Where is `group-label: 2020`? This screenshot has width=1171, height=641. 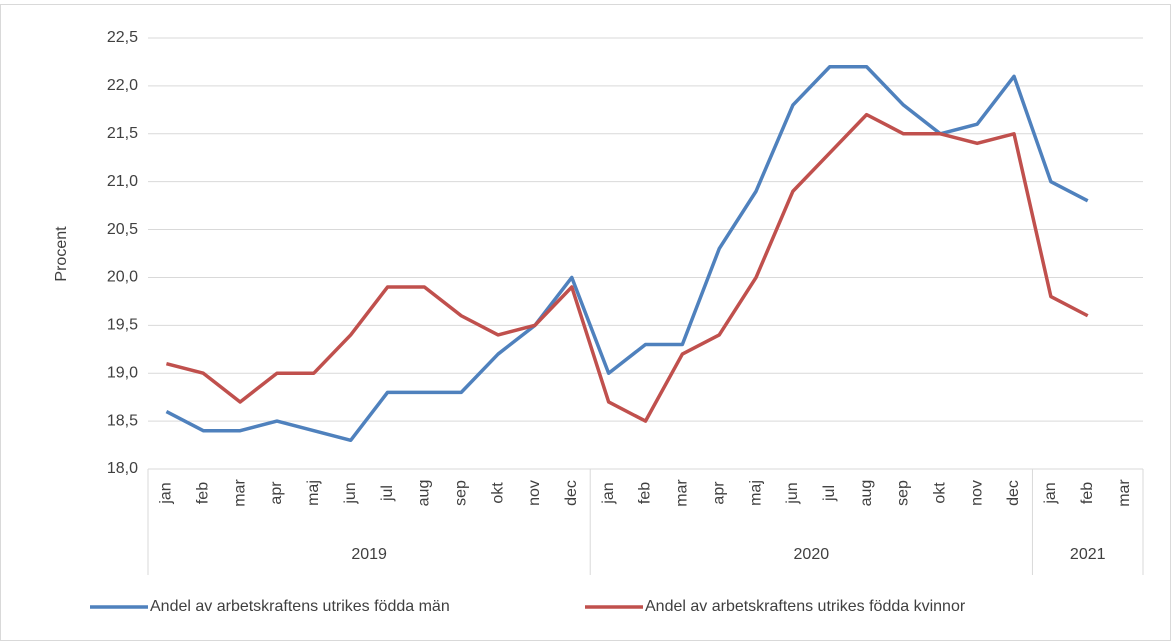 group-label: 2020 is located at coordinates (812, 554).